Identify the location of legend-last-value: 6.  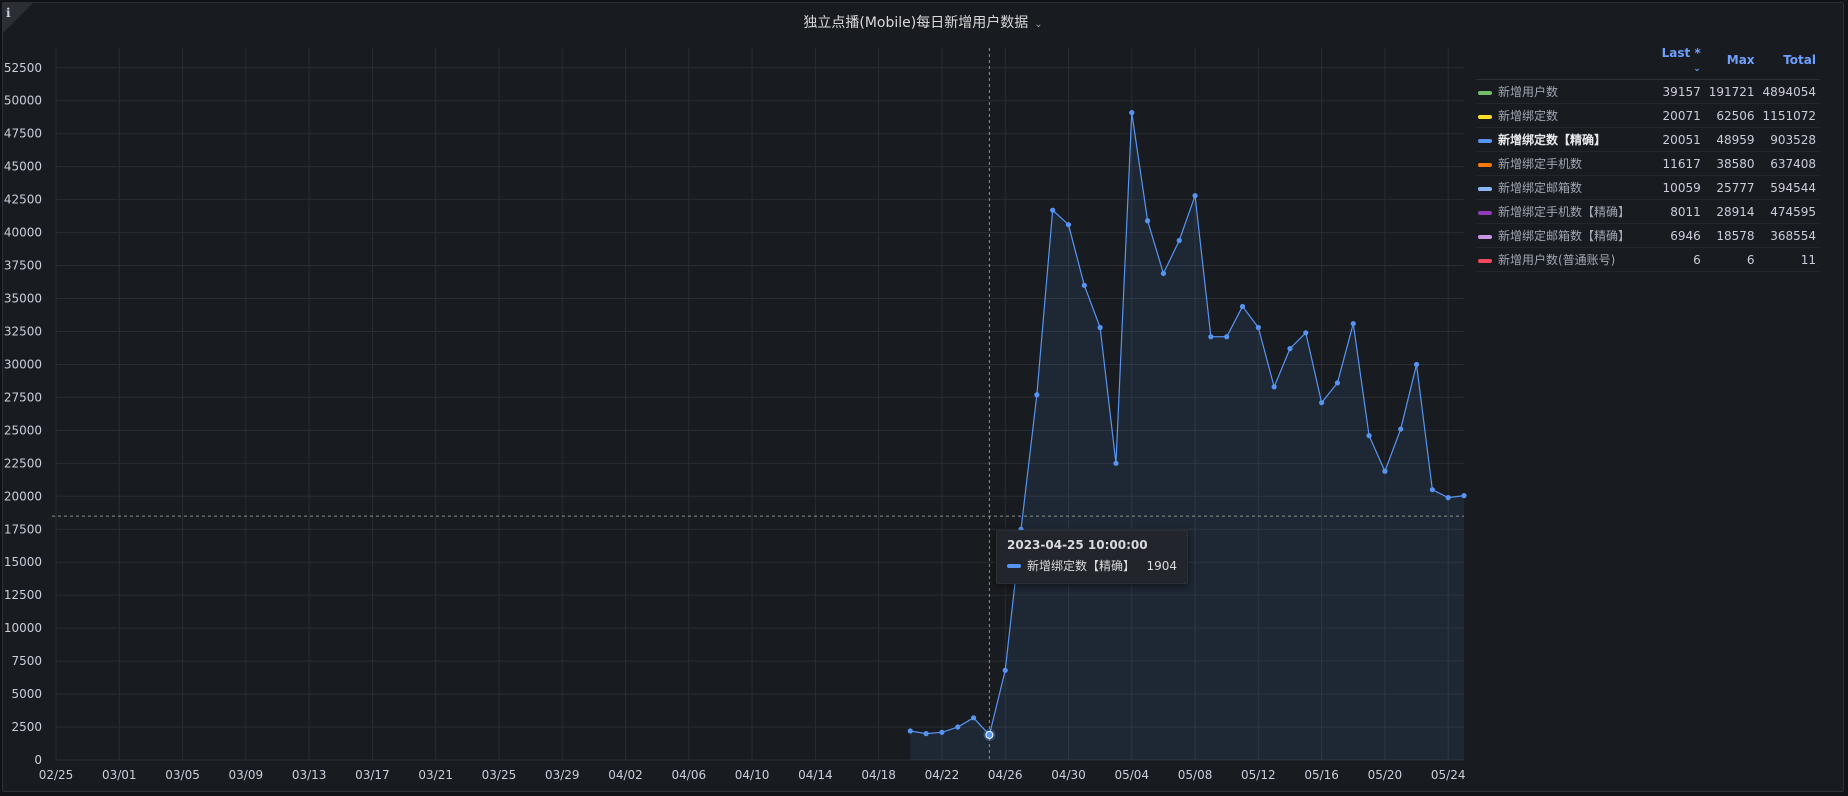
(1679, 259).